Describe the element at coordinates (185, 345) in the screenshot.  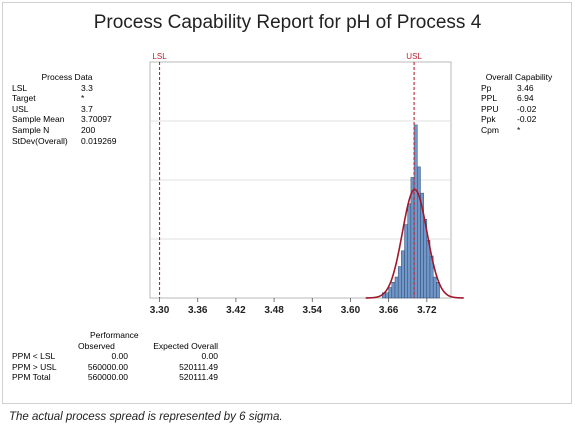
I see `expected-column-header: Expected Overall` at that location.